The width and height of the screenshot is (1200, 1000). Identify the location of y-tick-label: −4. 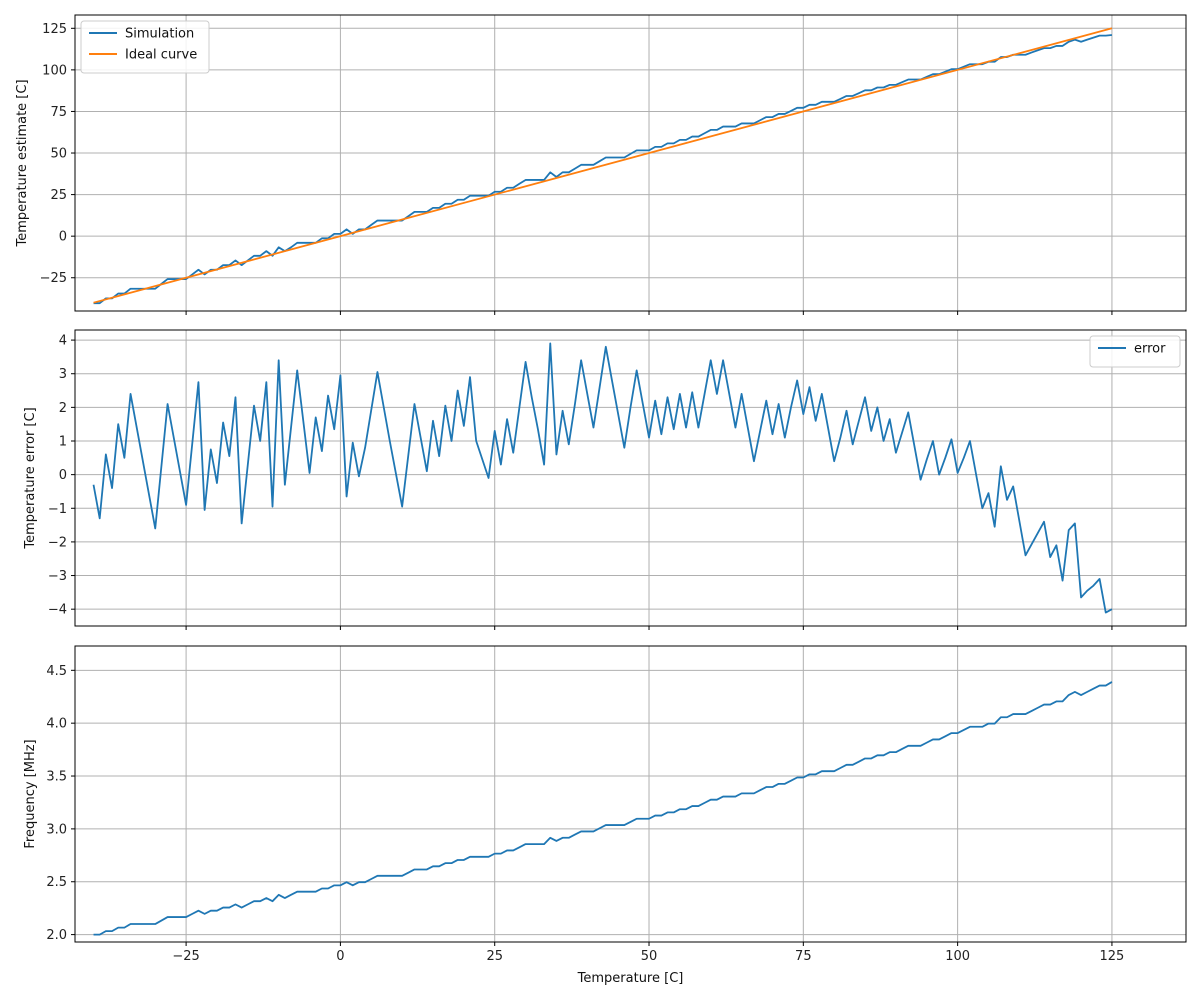
(57, 610).